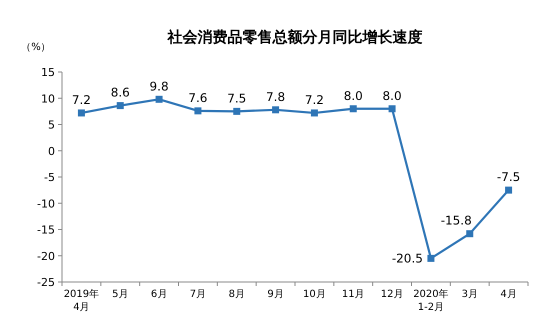 This screenshot has width=541, height=330. Describe the element at coordinates (48, 99) in the screenshot. I see `y-tick-label: 10` at that location.